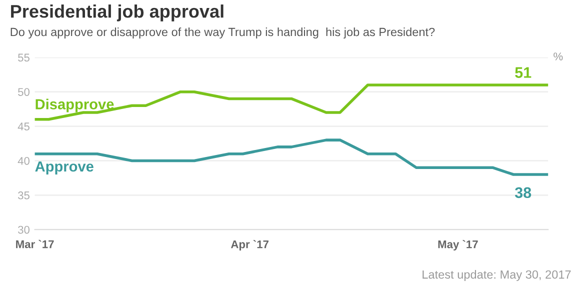 Image resolution: width=580 pixels, height=287 pixels. What do you see at coordinates (558, 56) in the screenshot?
I see `y-axis-title: %` at bounding box center [558, 56].